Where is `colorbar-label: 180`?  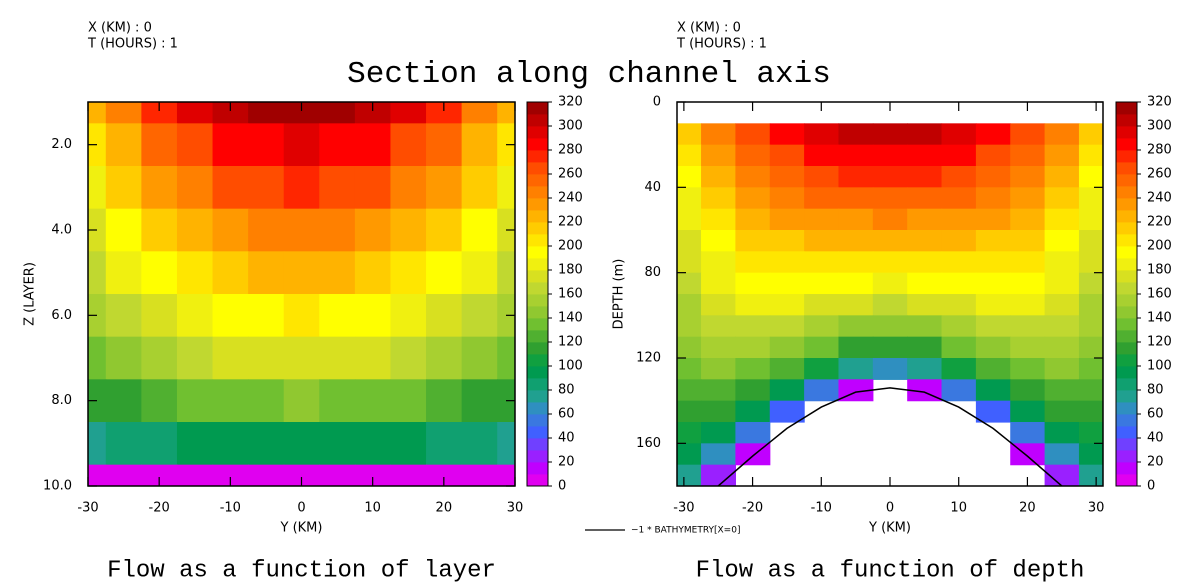
colorbar-label: 180 is located at coordinates (1159, 270).